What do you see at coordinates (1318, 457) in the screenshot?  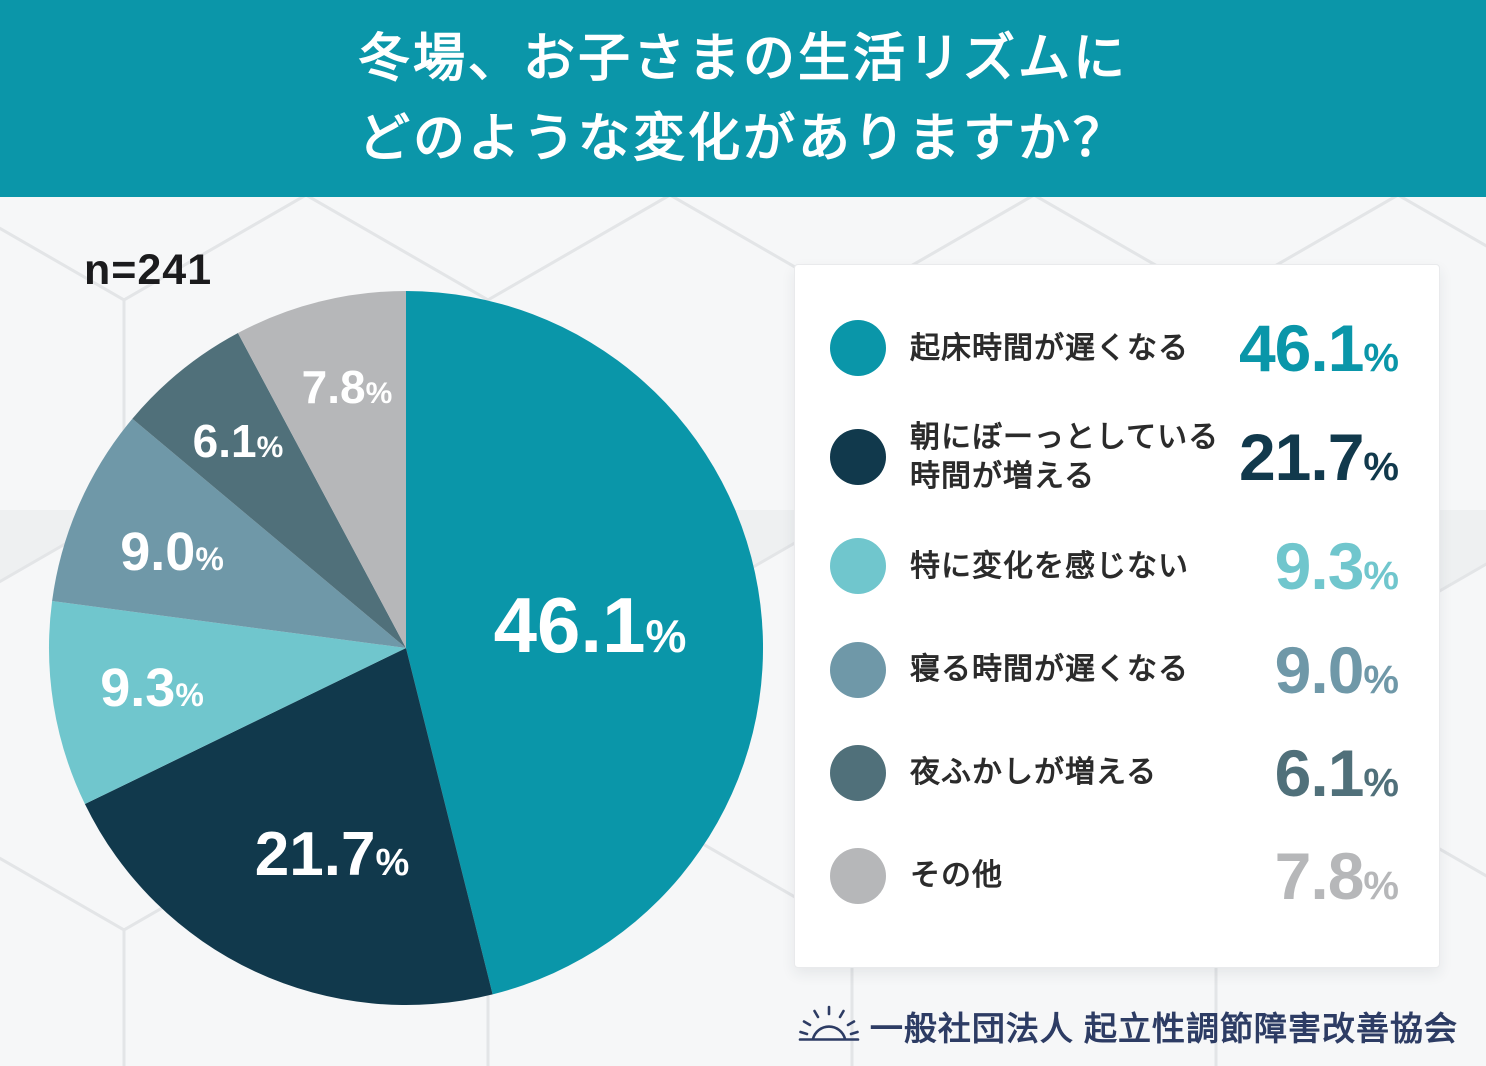 I see `legend-value: 21.7%` at bounding box center [1318, 457].